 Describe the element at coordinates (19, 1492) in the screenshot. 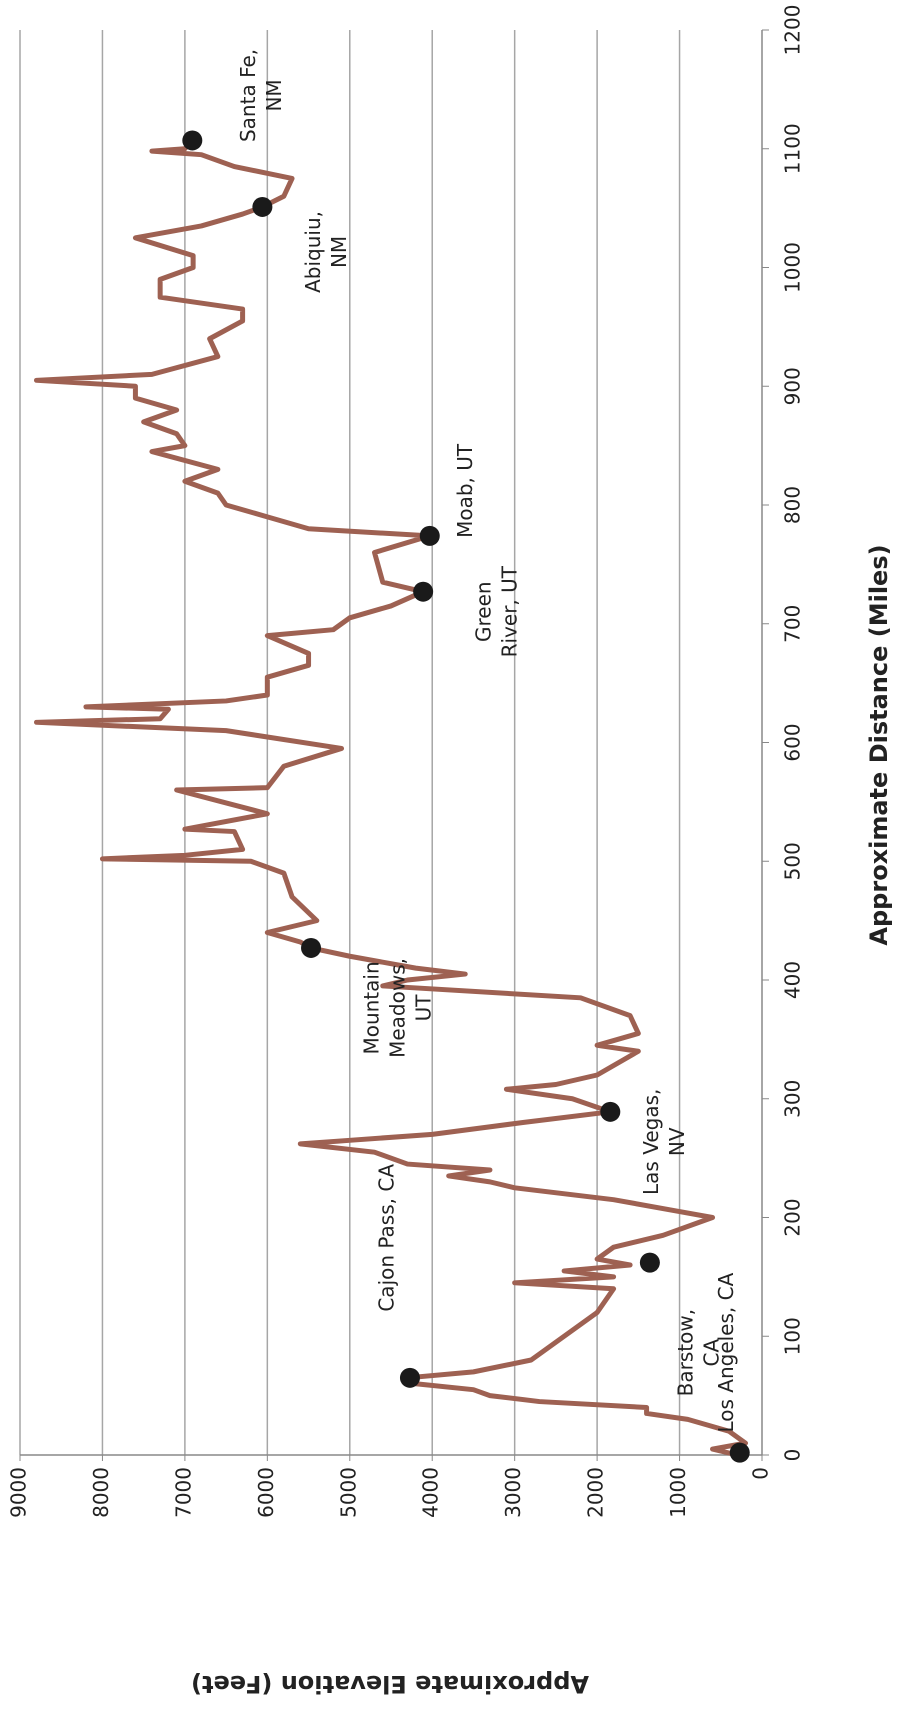

I see `y-tick-label: 9000` at that location.